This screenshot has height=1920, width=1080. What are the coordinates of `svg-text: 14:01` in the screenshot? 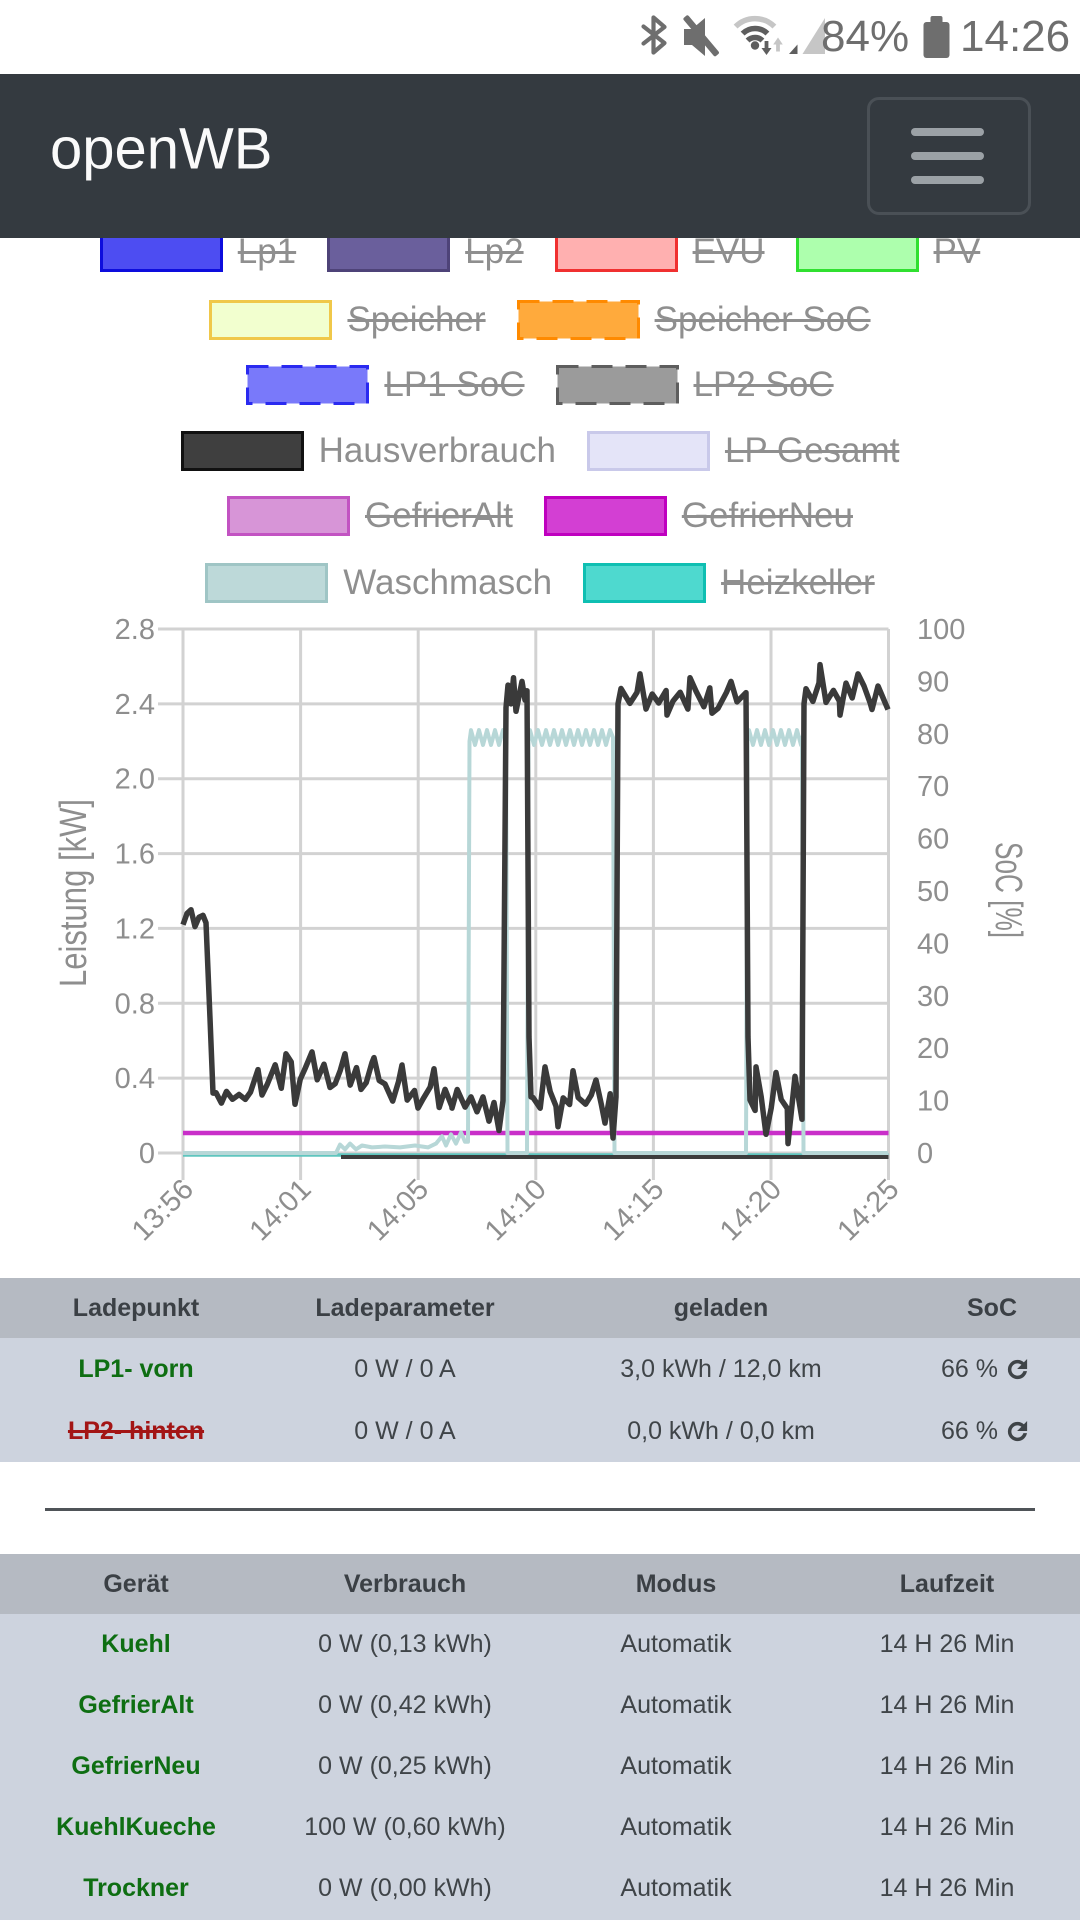 It's located at (281, 1210).